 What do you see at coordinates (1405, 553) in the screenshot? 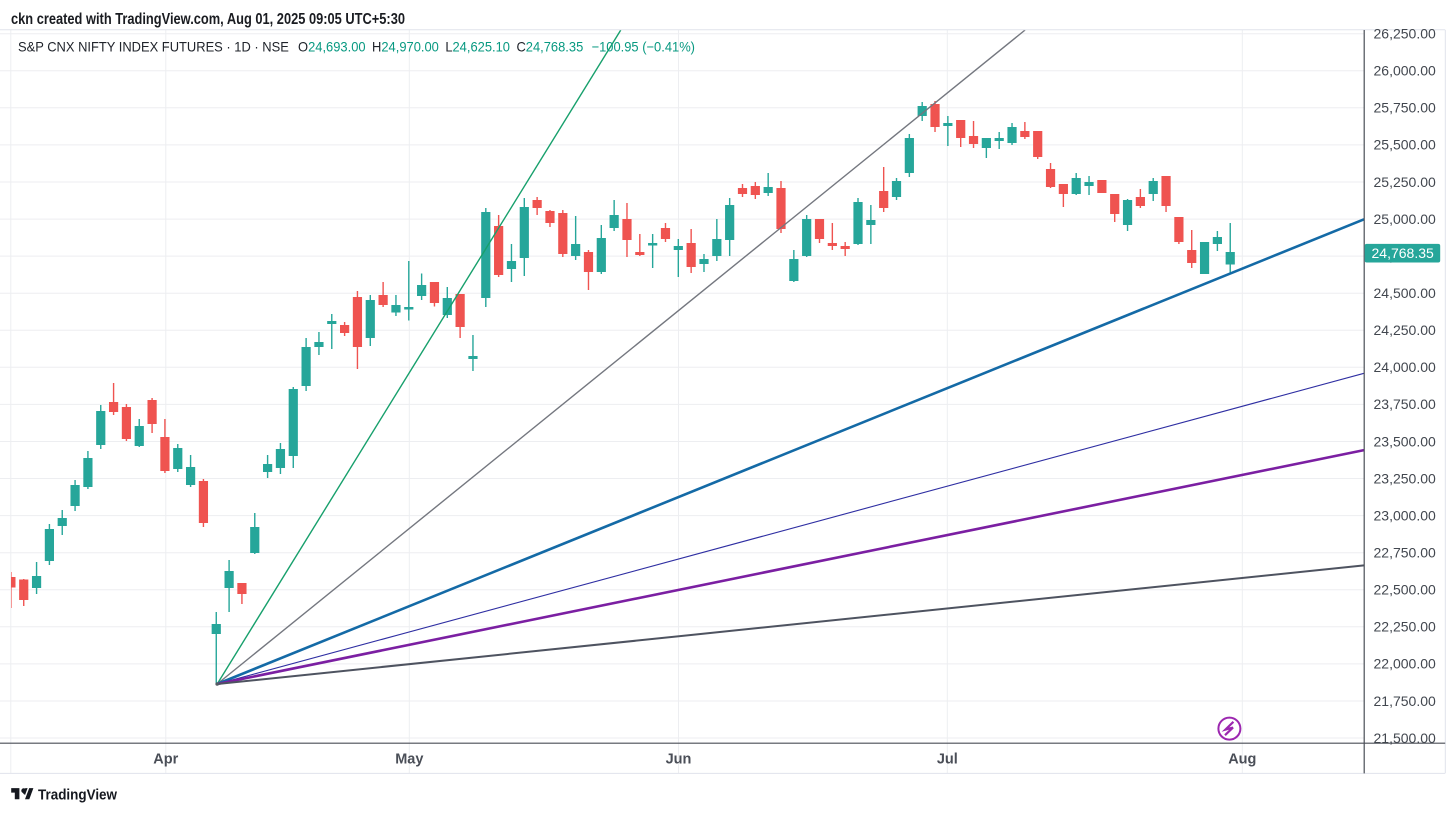
I see `svg-text: 22,750.00` at bounding box center [1405, 553].